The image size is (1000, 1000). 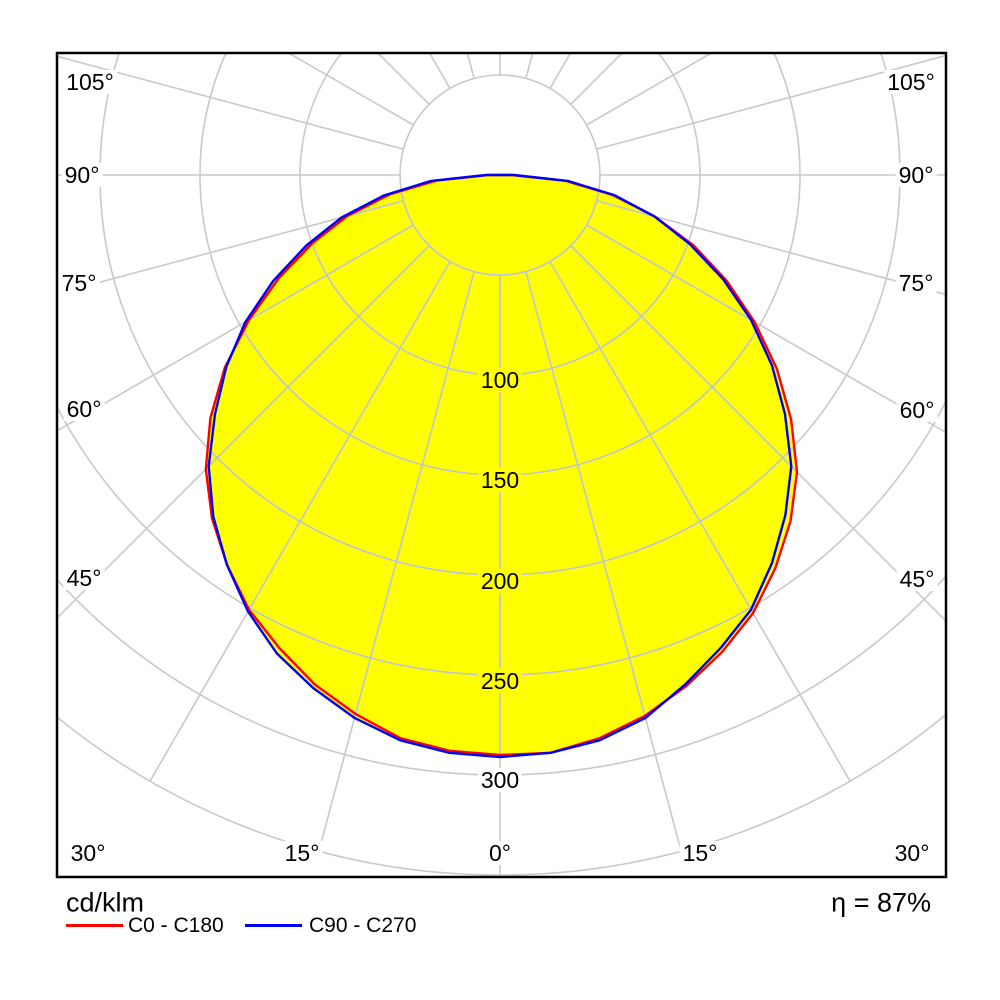 What do you see at coordinates (90, 82) in the screenshot?
I see `angle-label-left-105: 105°` at bounding box center [90, 82].